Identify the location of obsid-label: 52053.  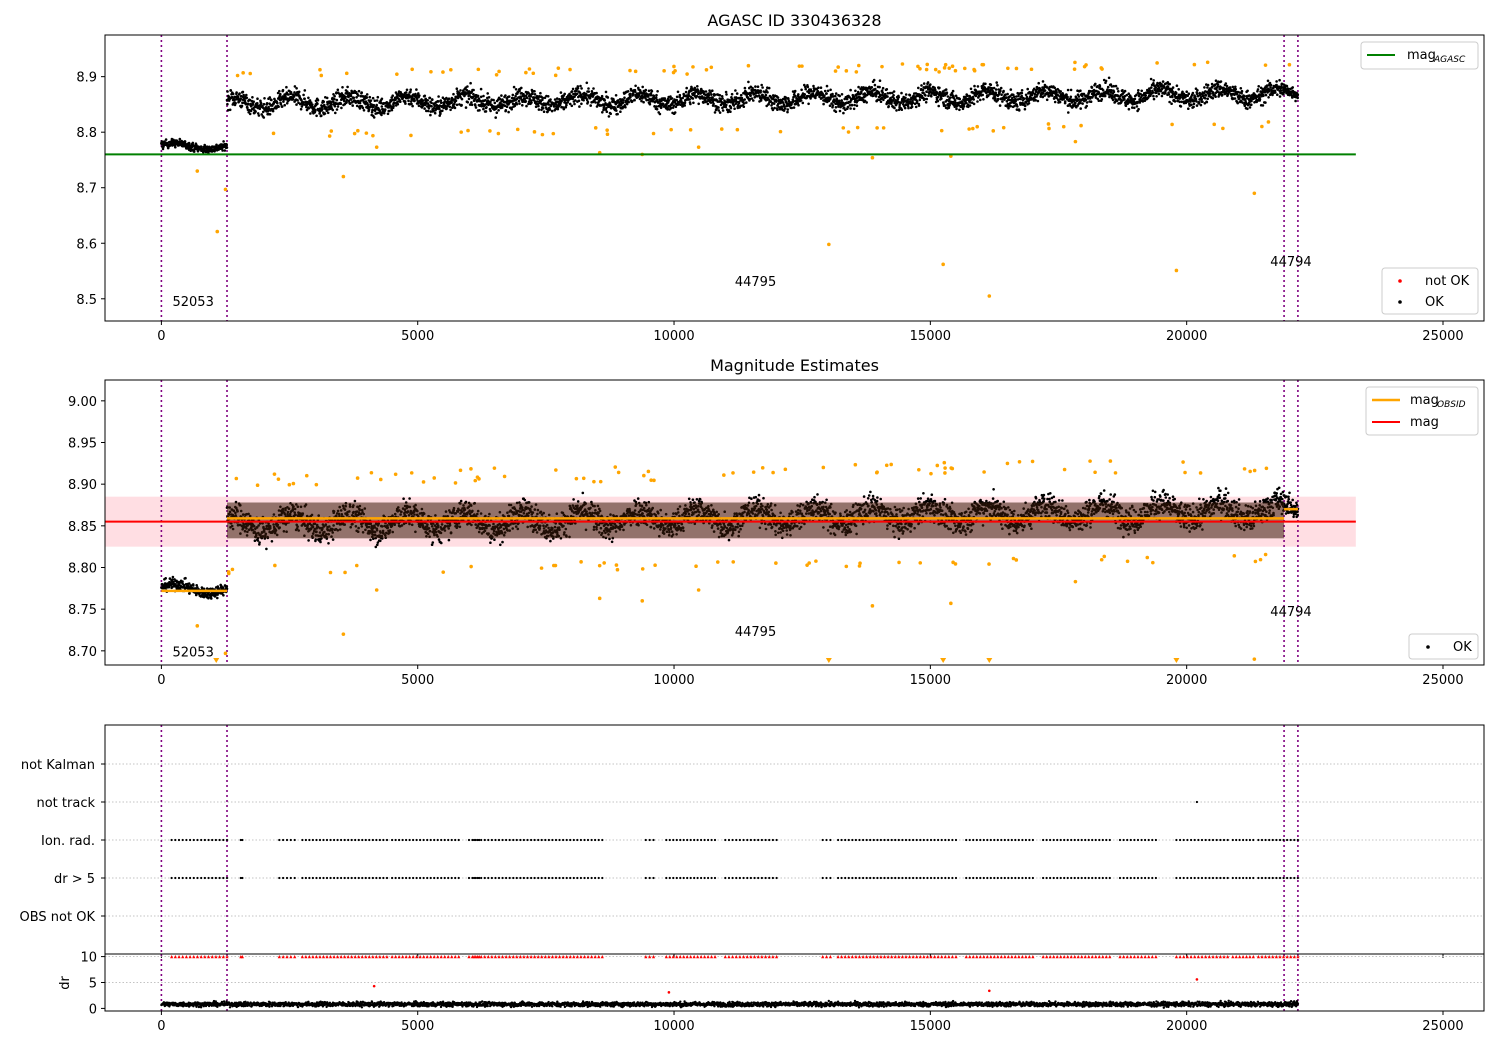
(192, 302).